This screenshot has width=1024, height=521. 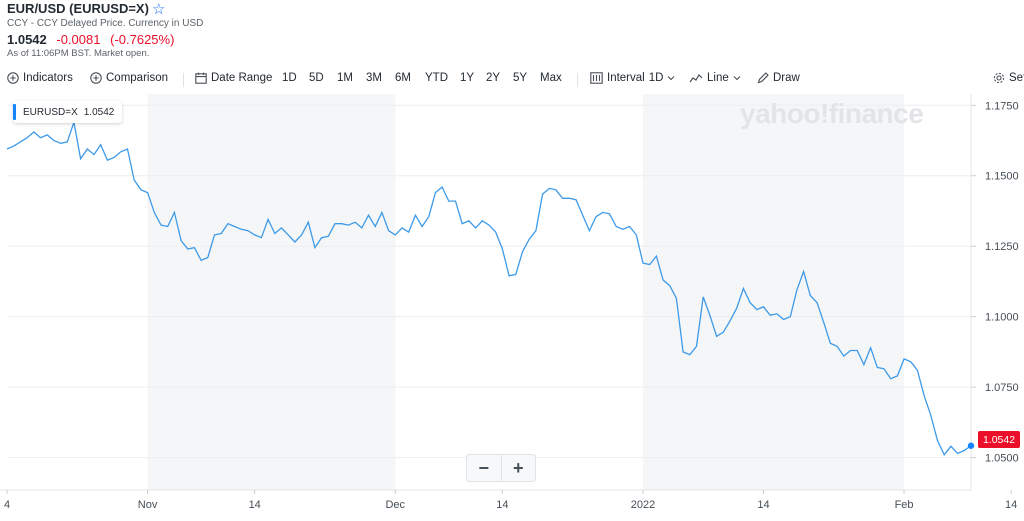 What do you see at coordinates (1002, 247) in the screenshot?
I see `y-tick-label: 1.1250` at bounding box center [1002, 247].